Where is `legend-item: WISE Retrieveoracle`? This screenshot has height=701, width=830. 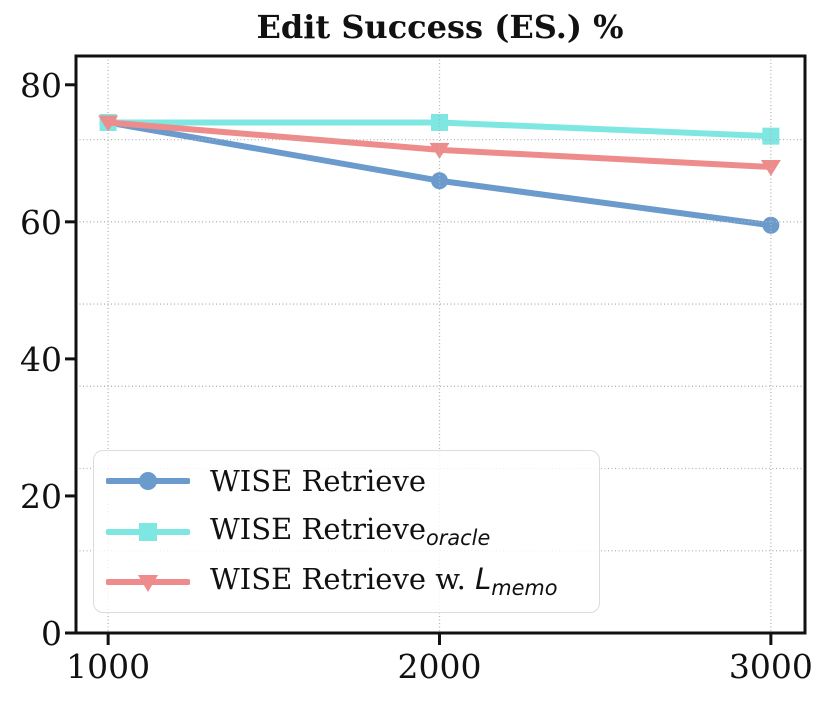
legend-item: WISE Retrieveoracle is located at coordinates (347, 532).